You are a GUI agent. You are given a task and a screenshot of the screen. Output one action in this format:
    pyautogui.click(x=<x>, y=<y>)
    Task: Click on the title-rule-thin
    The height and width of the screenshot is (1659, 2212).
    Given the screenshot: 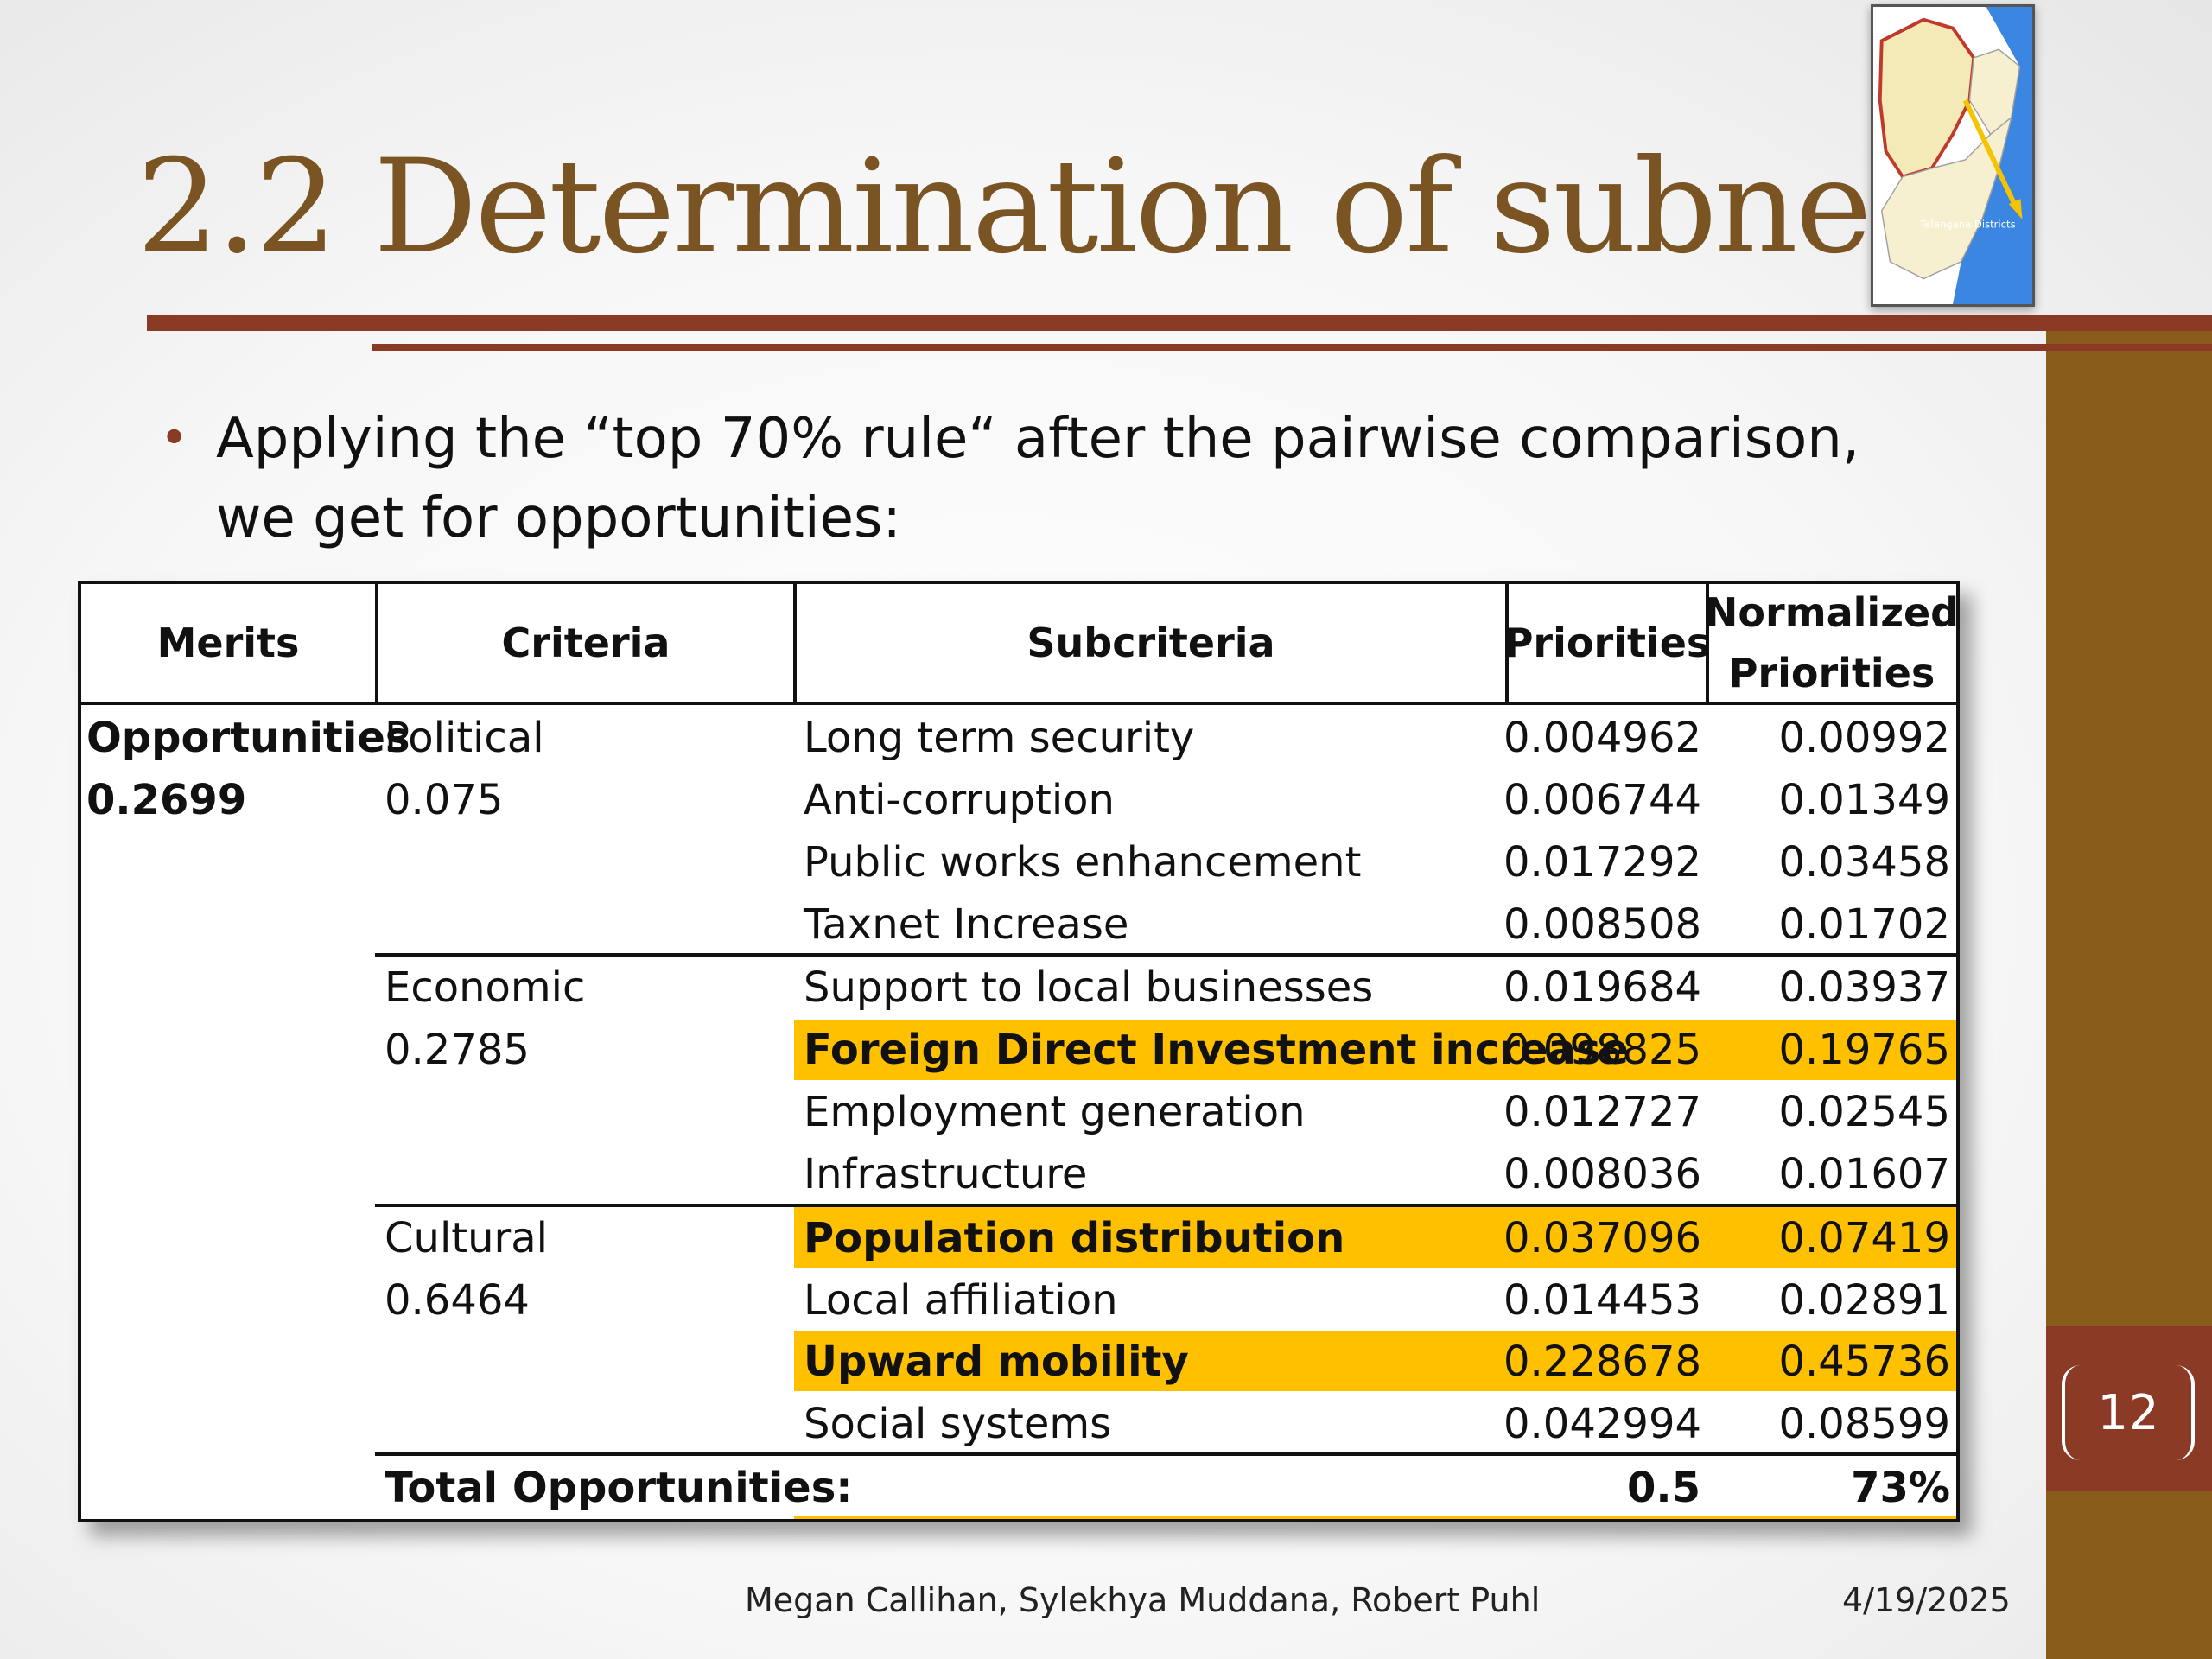 What is the action you would take?
    pyautogui.click(x=1292, y=347)
    